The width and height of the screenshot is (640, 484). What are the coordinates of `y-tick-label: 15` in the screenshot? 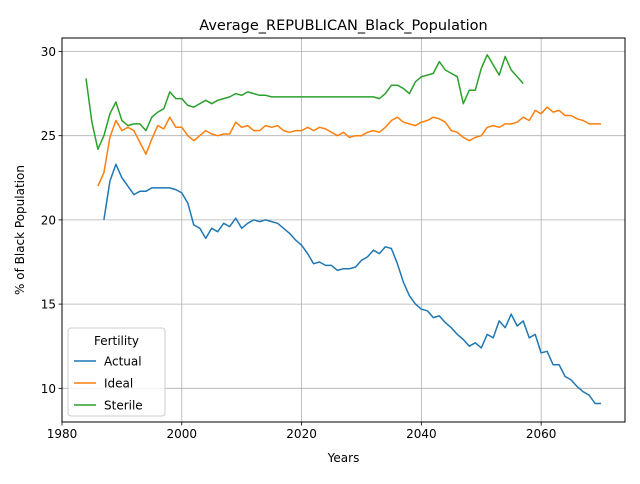 It's located at (48, 305).